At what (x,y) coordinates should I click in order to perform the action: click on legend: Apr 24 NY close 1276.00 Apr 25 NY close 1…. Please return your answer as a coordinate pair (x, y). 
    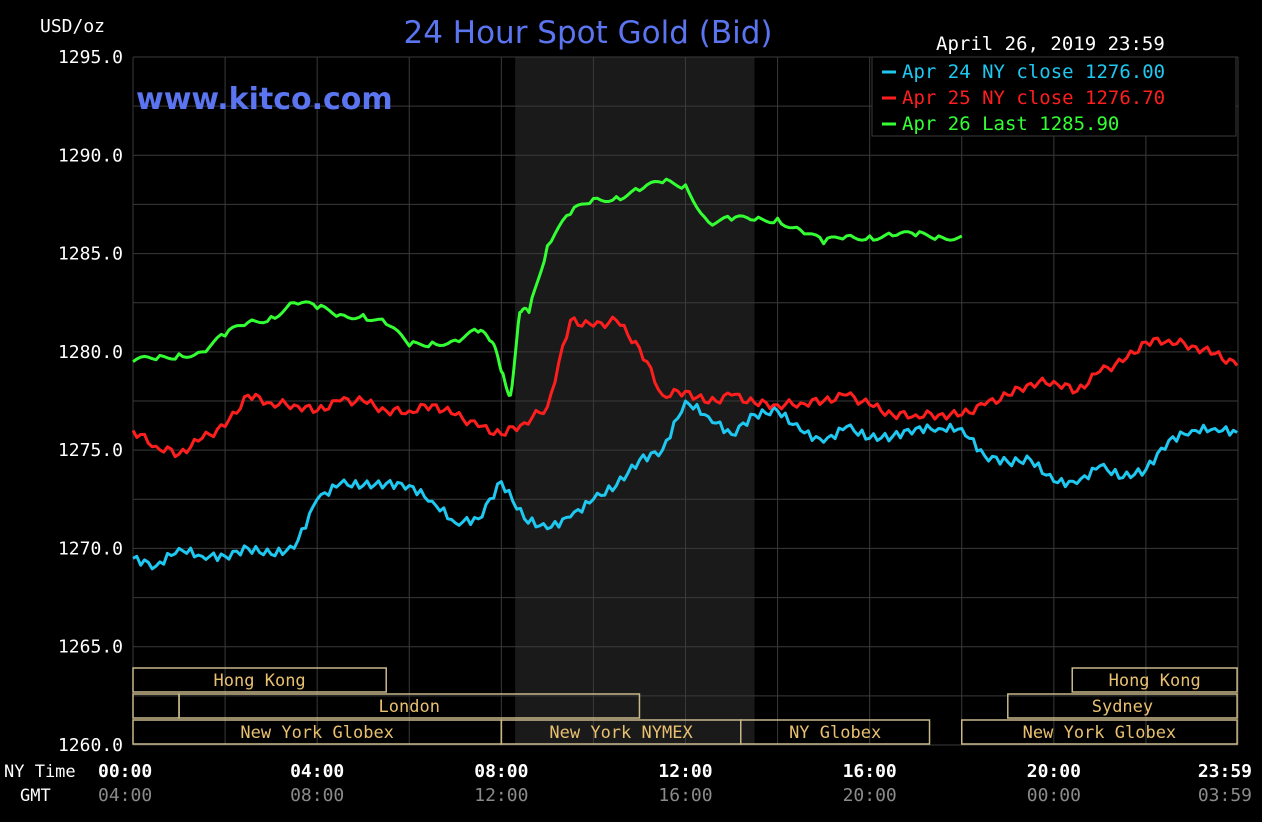
    Looking at the image, I should click on (1023, 98).